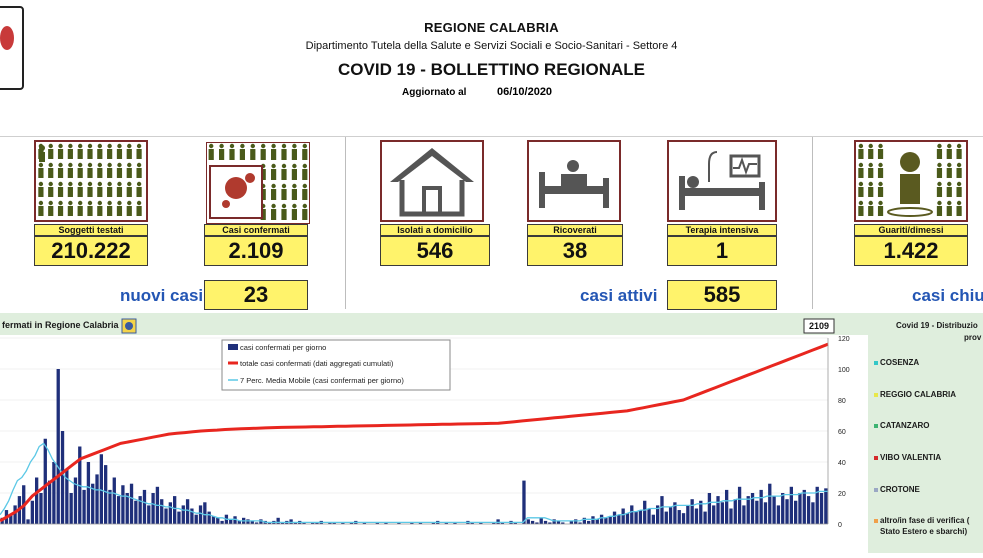  I want to click on stat-label-recovered: Guariti/dimessi, so click(911, 230).